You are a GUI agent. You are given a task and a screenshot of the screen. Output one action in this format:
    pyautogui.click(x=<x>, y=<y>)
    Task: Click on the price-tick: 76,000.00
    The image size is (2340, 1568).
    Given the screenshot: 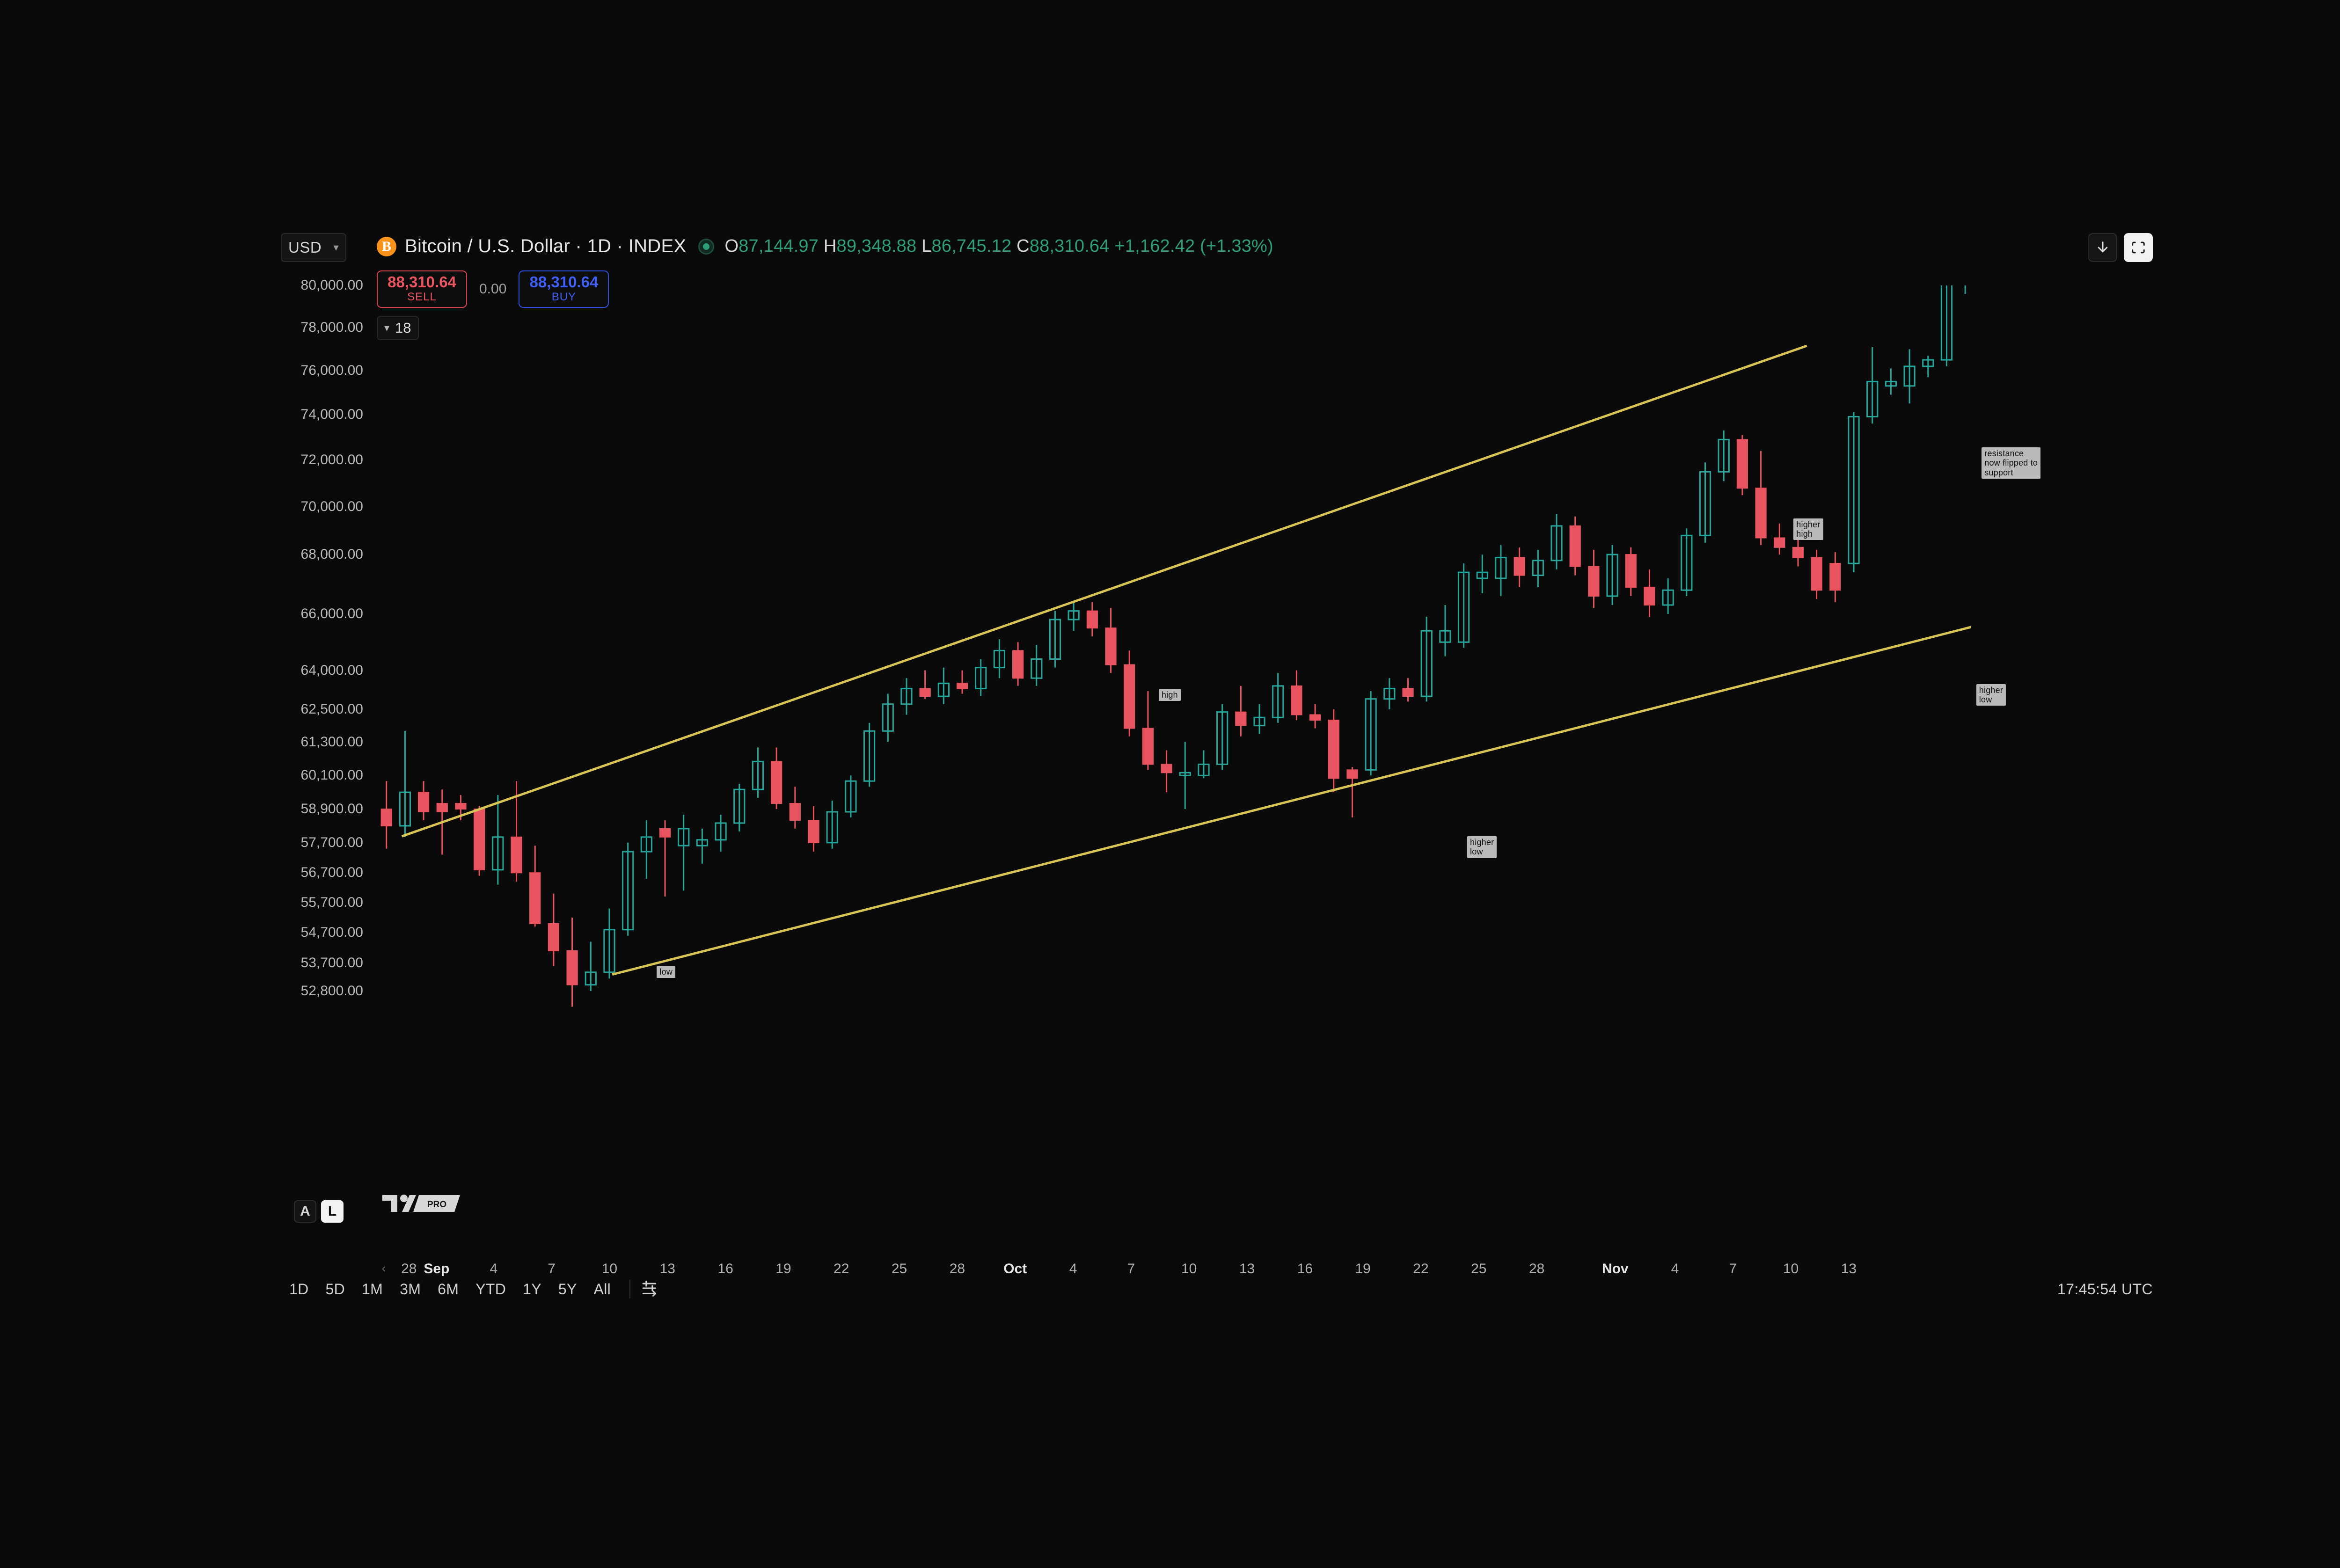 What is the action you would take?
    pyautogui.click(x=332, y=370)
    